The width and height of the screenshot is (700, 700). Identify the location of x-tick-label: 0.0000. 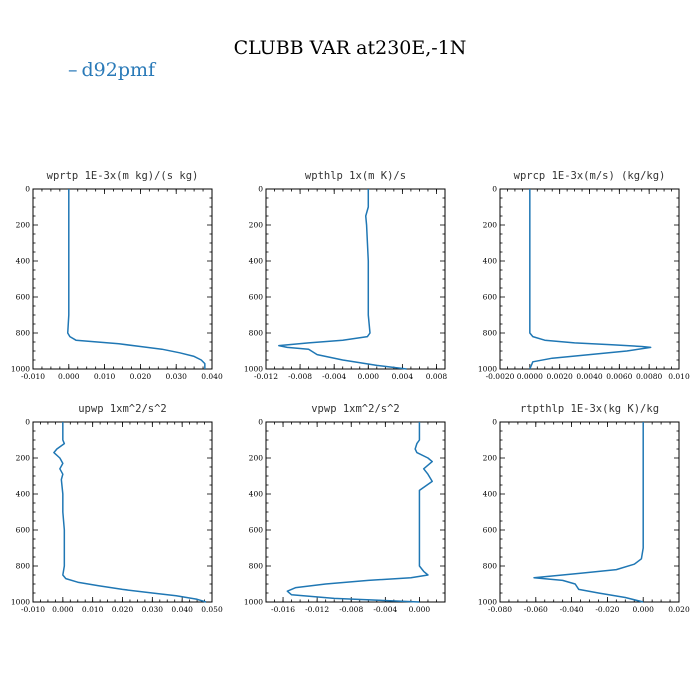
(530, 376).